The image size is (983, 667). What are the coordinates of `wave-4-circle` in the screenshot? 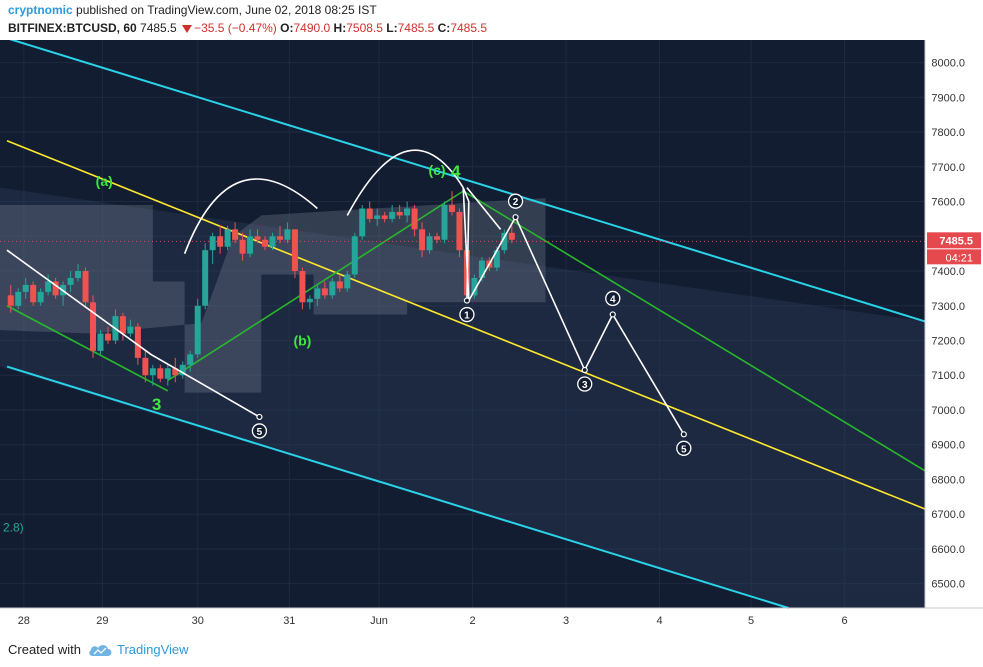 It's located at (613, 298).